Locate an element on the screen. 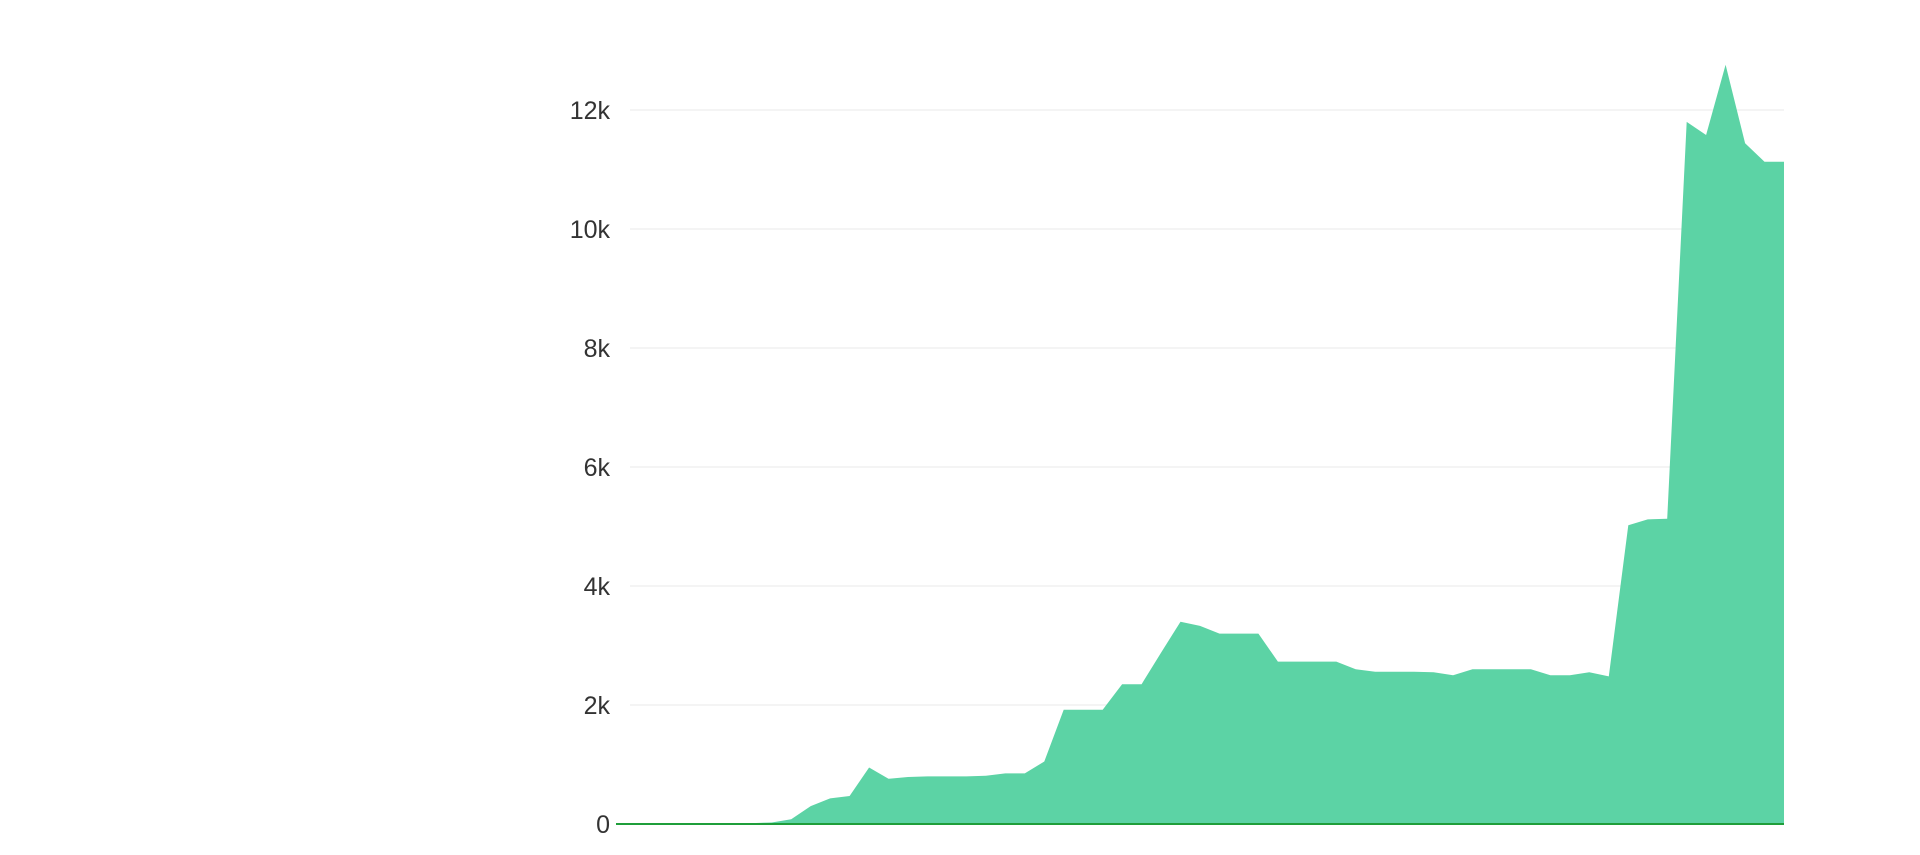  y-tick-label: 0 is located at coordinates (603, 825).